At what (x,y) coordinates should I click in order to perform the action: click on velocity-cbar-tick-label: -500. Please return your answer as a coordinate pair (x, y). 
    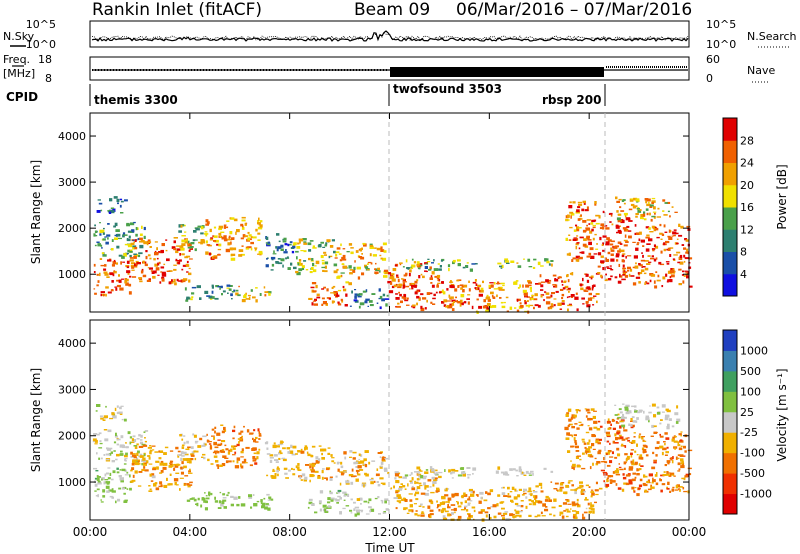
    Looking at the image, I should click on (752, 473).